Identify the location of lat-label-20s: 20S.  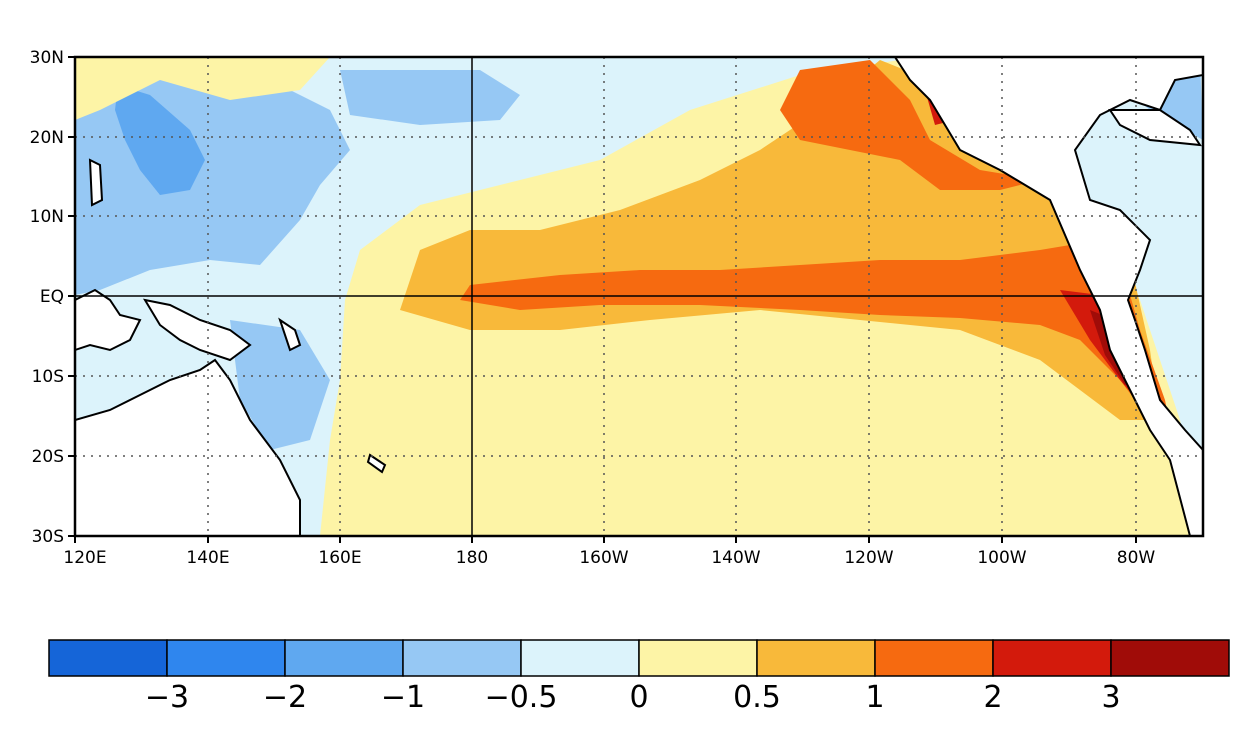
(48, 457).